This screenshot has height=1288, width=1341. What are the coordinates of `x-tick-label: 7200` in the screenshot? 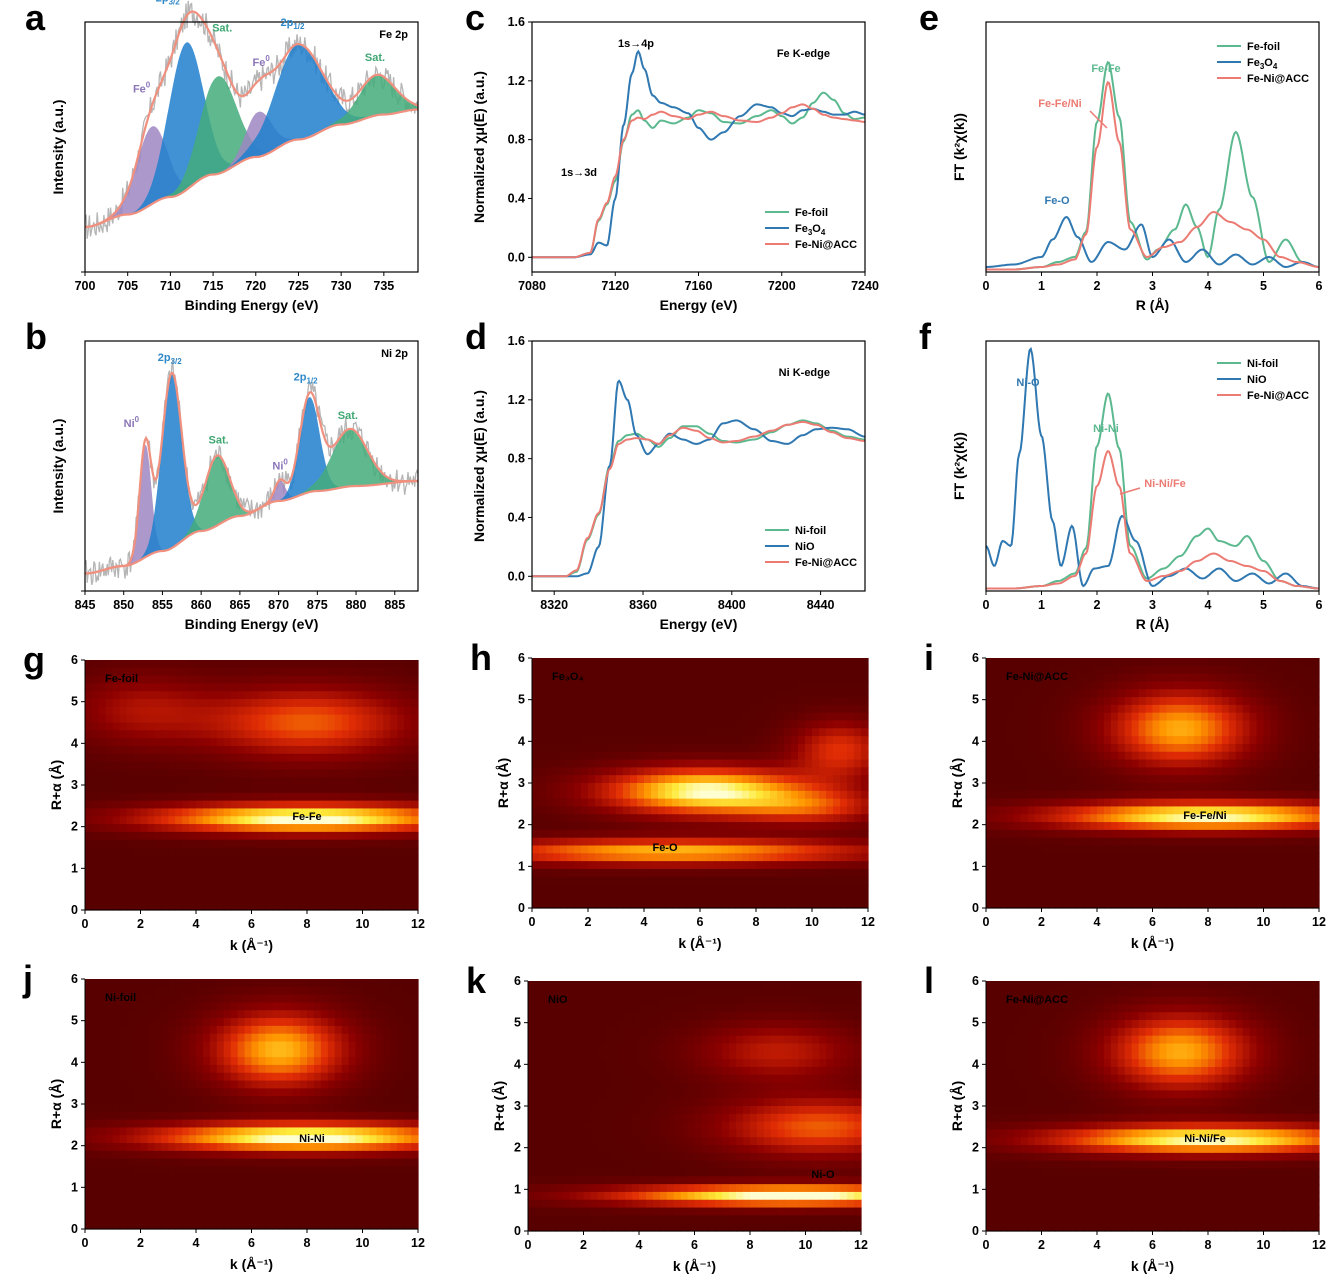 It's located at (782, 286).